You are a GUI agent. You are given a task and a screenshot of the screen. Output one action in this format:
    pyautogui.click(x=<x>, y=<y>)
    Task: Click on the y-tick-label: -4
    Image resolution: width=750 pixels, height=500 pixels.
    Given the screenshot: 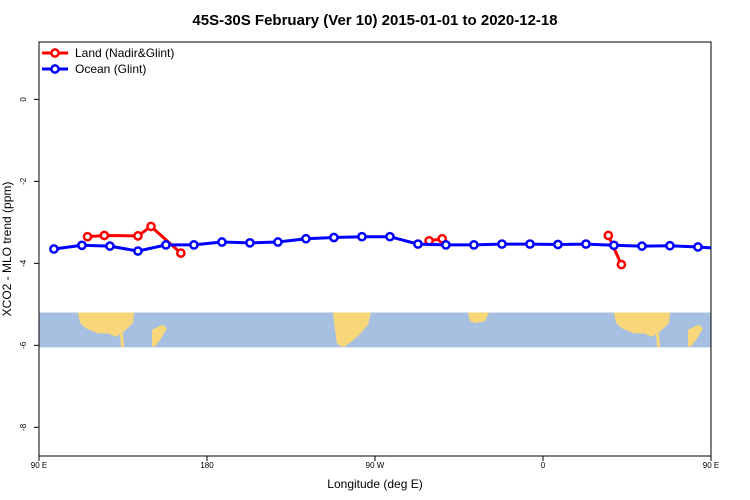 What is the action you would take?
    pyautogui.click(x=23, y=263)
    